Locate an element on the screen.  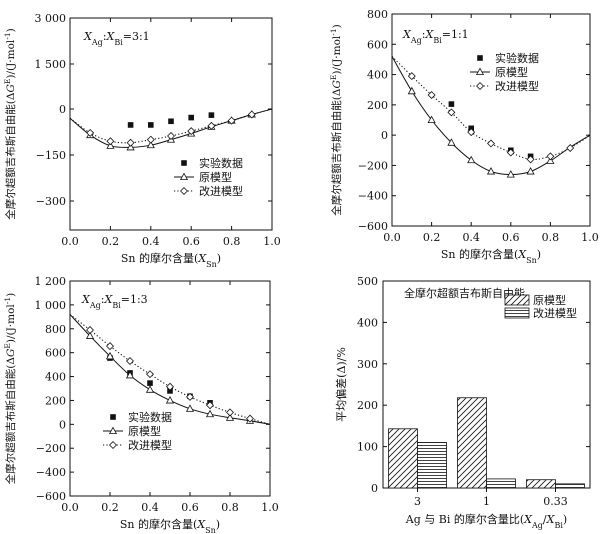
y-tick-label: 800 is located at coordinates (55, 329).